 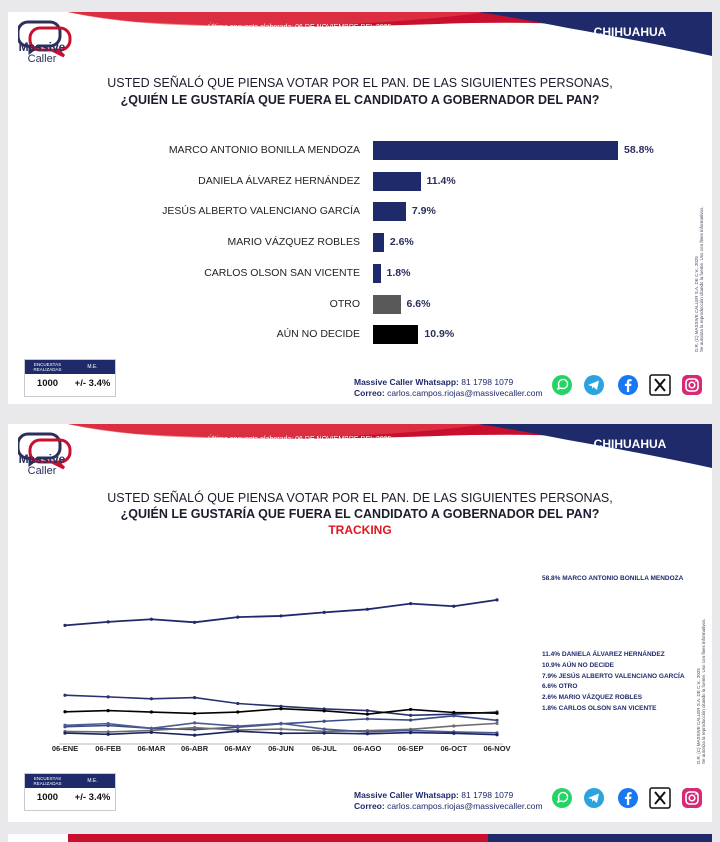 I want to click on legend-label: 2.6% MARIO VÁZQUEZ ROBLES, so click(x=592, y=696).